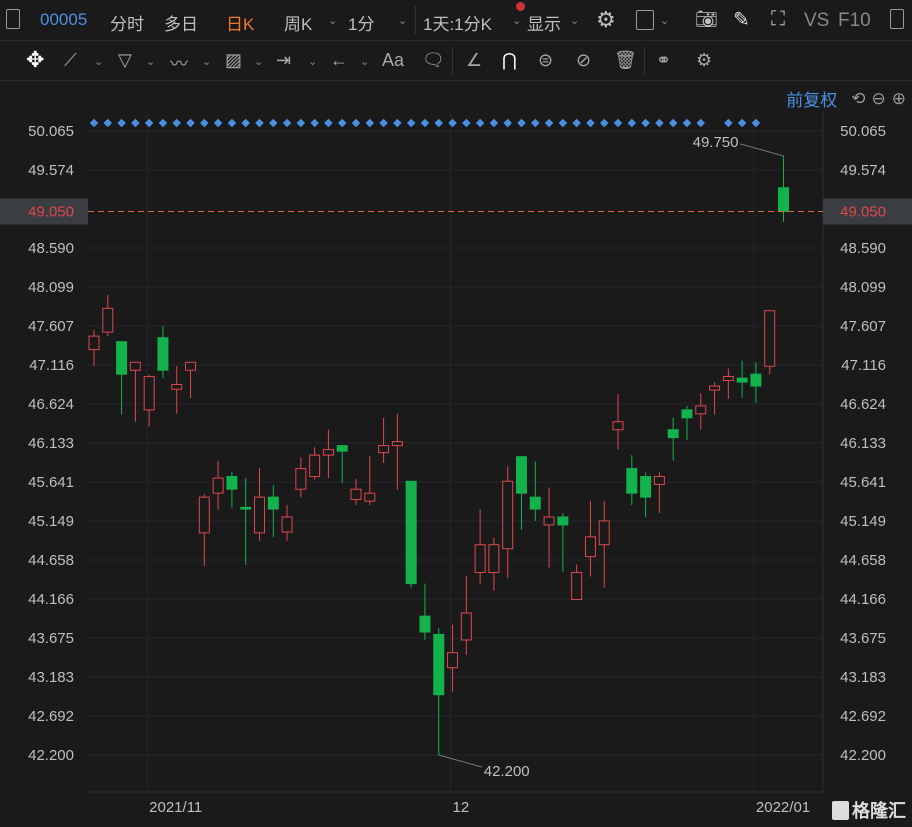 The width and height of the screenshot is (912, 827). What do you see at coordinates (817, 20) in the screenshot?
I see `vs-button: VS` at bounding box center [817, 20].